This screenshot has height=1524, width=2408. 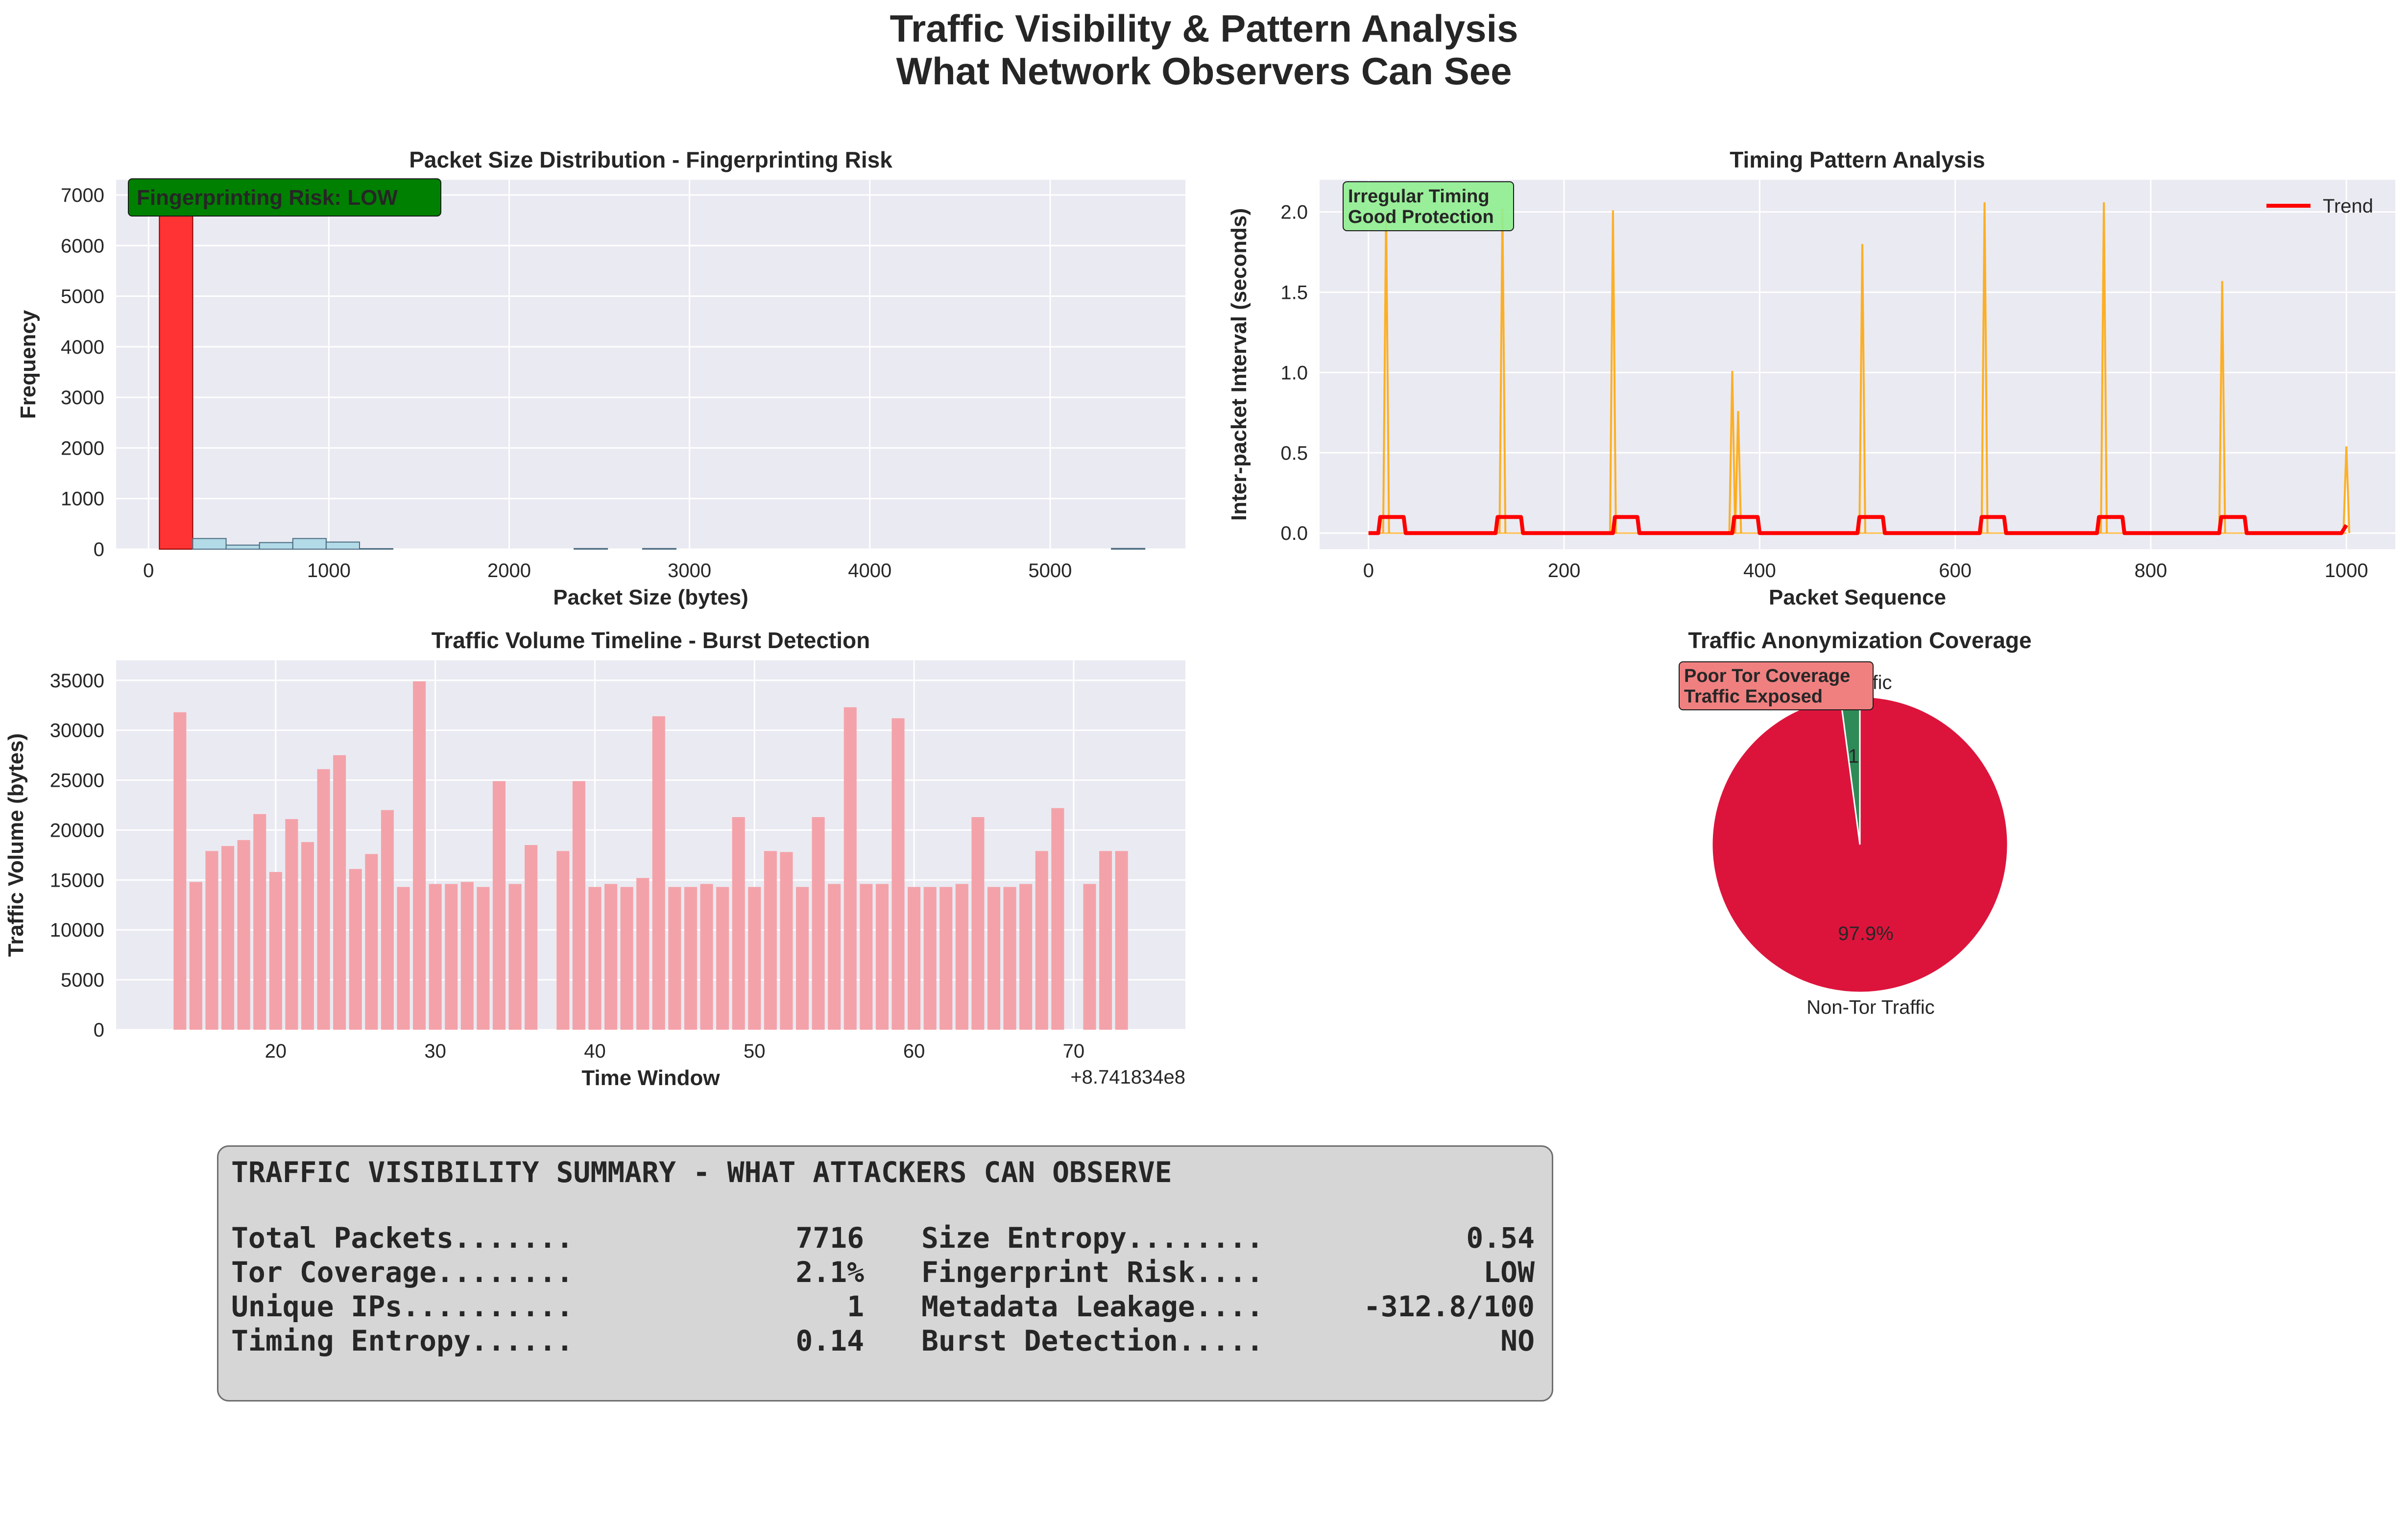 What do you see at coordinates (650, 597) in the screenshot?
I see `x-axis-label: Packet Size (bytes)` at bounding box center [650, 597].